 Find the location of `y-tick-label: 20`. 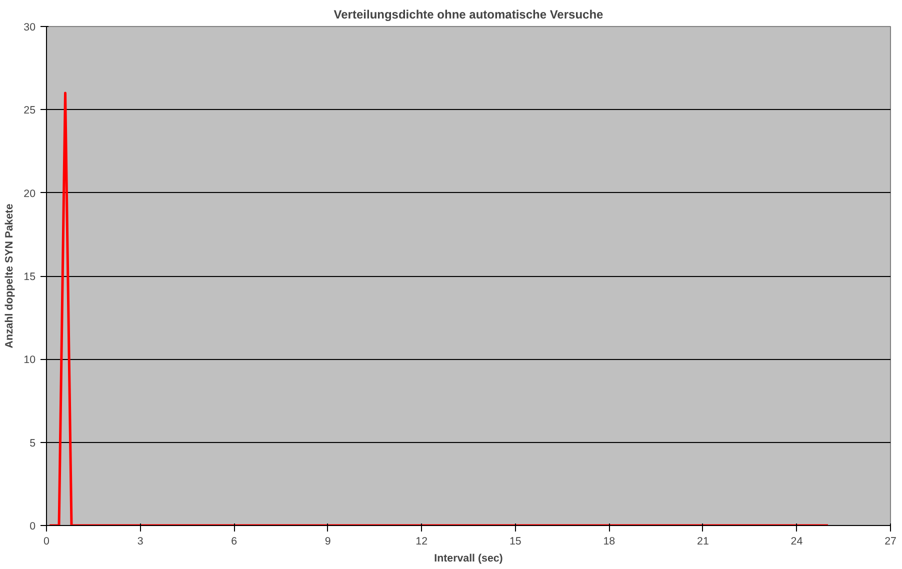

y-tick-label: 20 is located at coordinates (30, 194).